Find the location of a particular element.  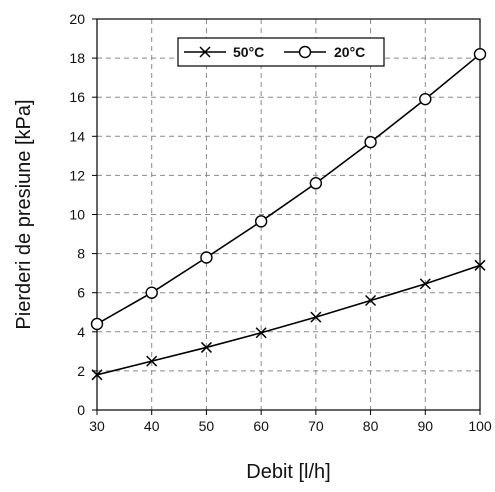

x-tick-label: 100 is located at coordinates (480, 426).